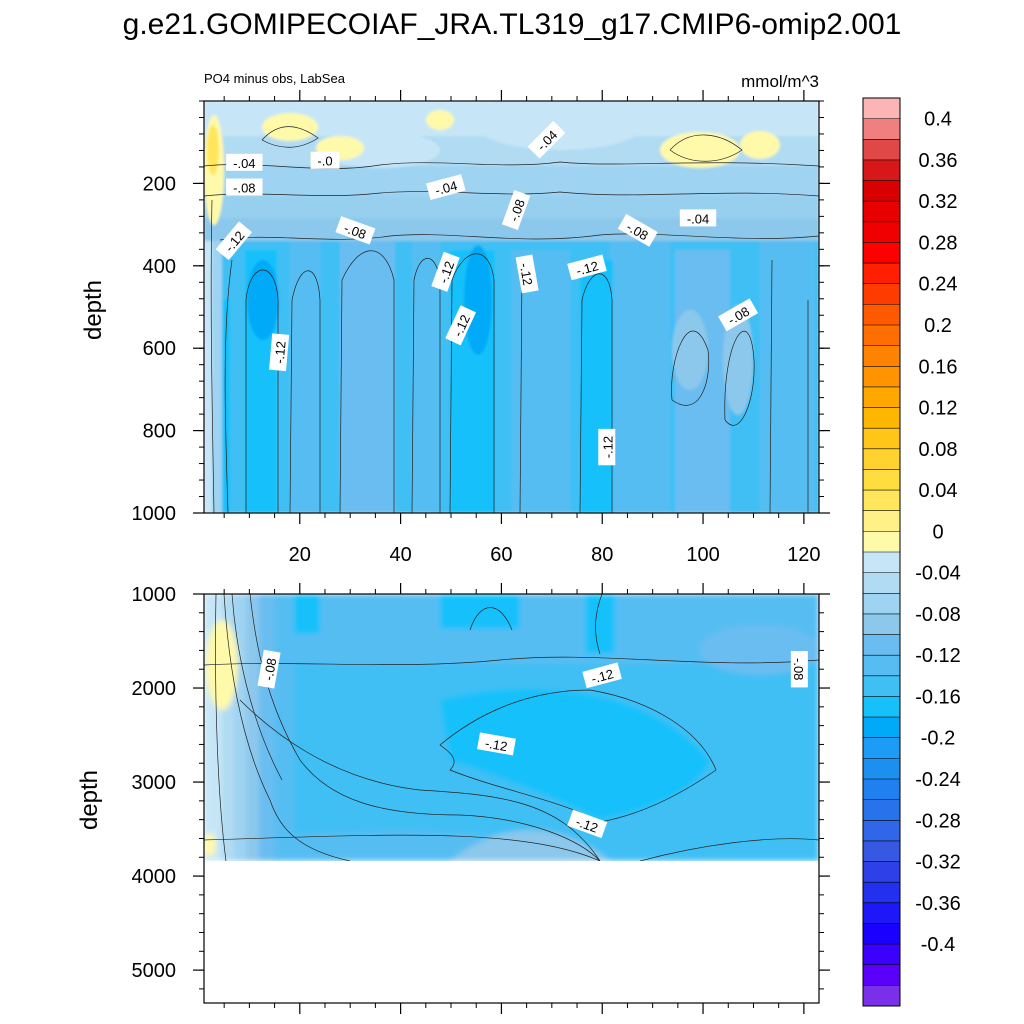  I want to click on lower-contour-labels: -.08 -.12 -.08 -.12 -.12, so click(532, 744).